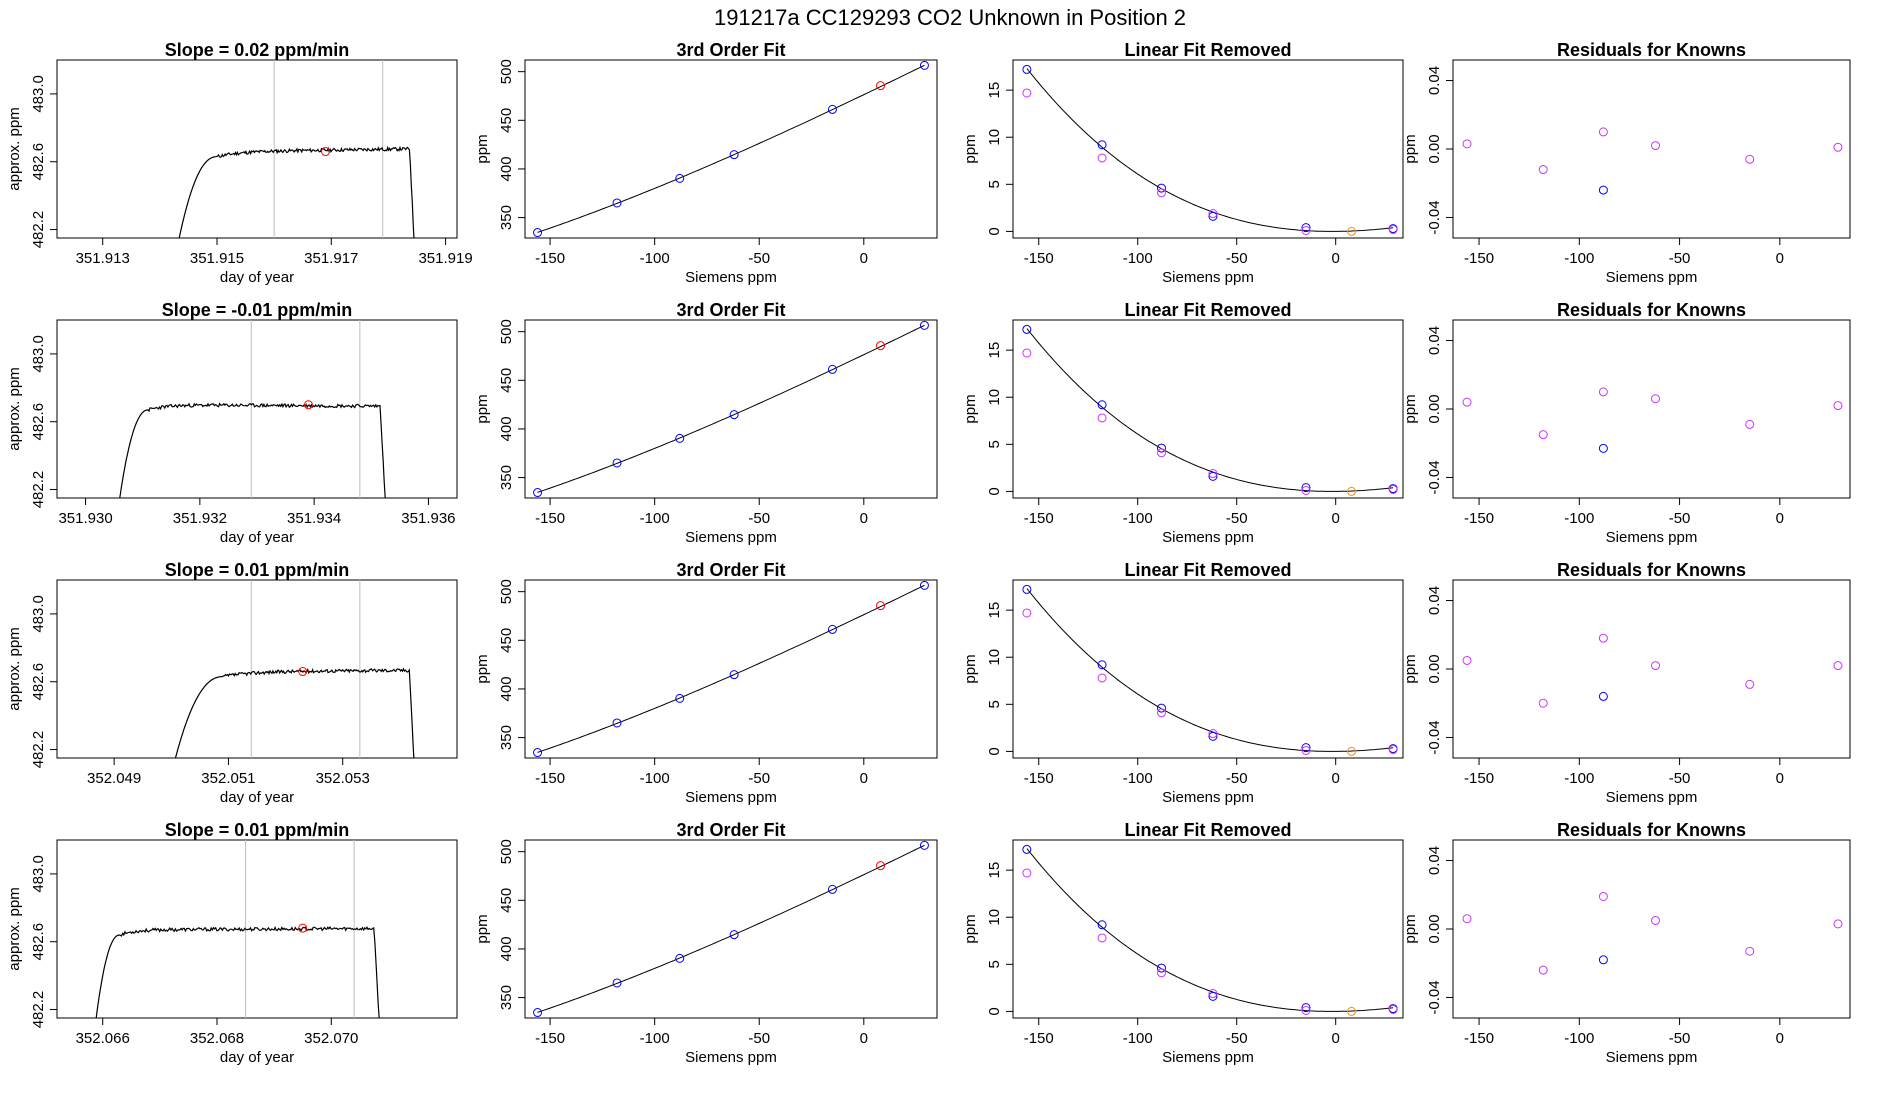 The width and height of the screenshot is (1900, 1100). Describe the element at coordinates (38, 230) in the screenshot. I see `y-tick-label: 482.2` at that location.